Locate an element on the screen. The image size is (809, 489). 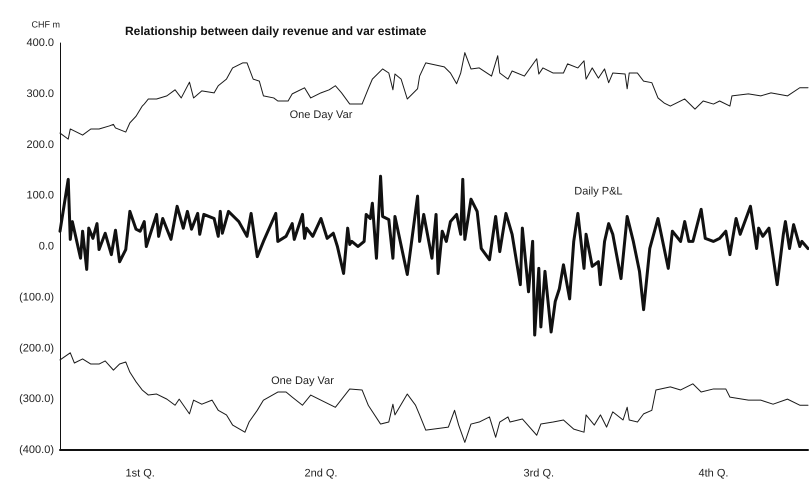
series-label: Daily P&L is located at coordinates (598, 192).